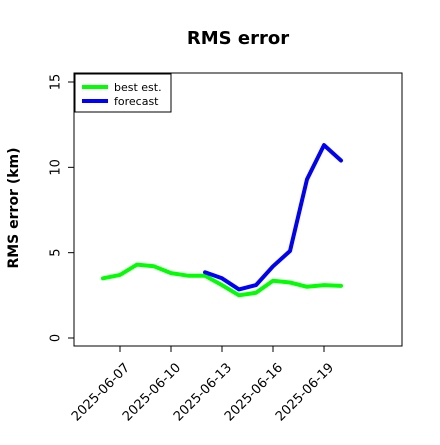 The height and width of the screenshot is (445, 440). Describe the element at coordinates (56, 167) in the screenshot. I see `y-tick-label-10: 10` at that location.